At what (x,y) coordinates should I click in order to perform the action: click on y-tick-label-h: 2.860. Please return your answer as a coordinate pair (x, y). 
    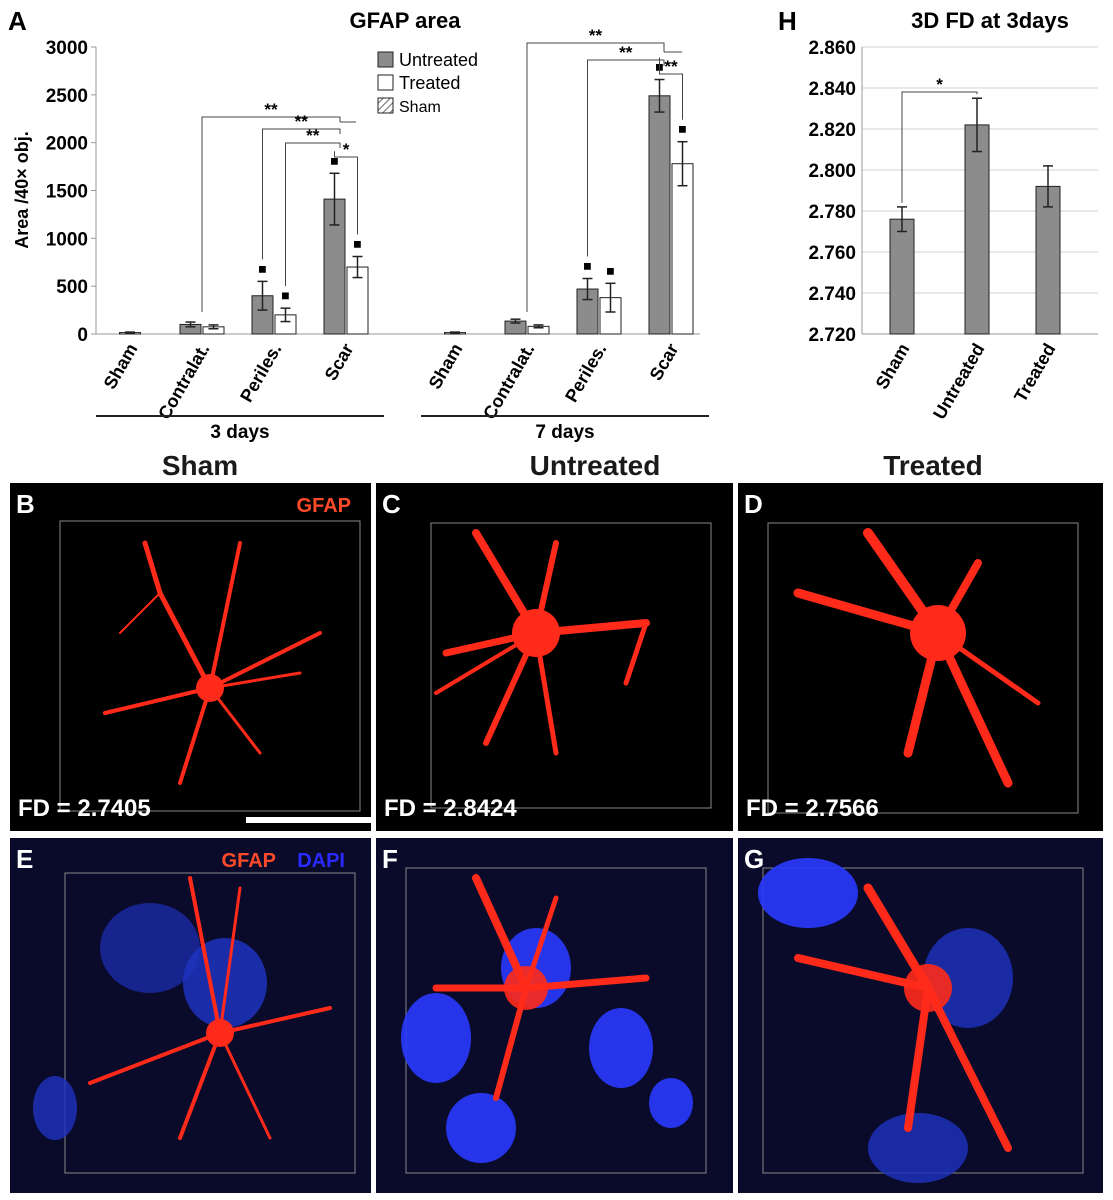
    Looking at the image, I should click on (832, 48).